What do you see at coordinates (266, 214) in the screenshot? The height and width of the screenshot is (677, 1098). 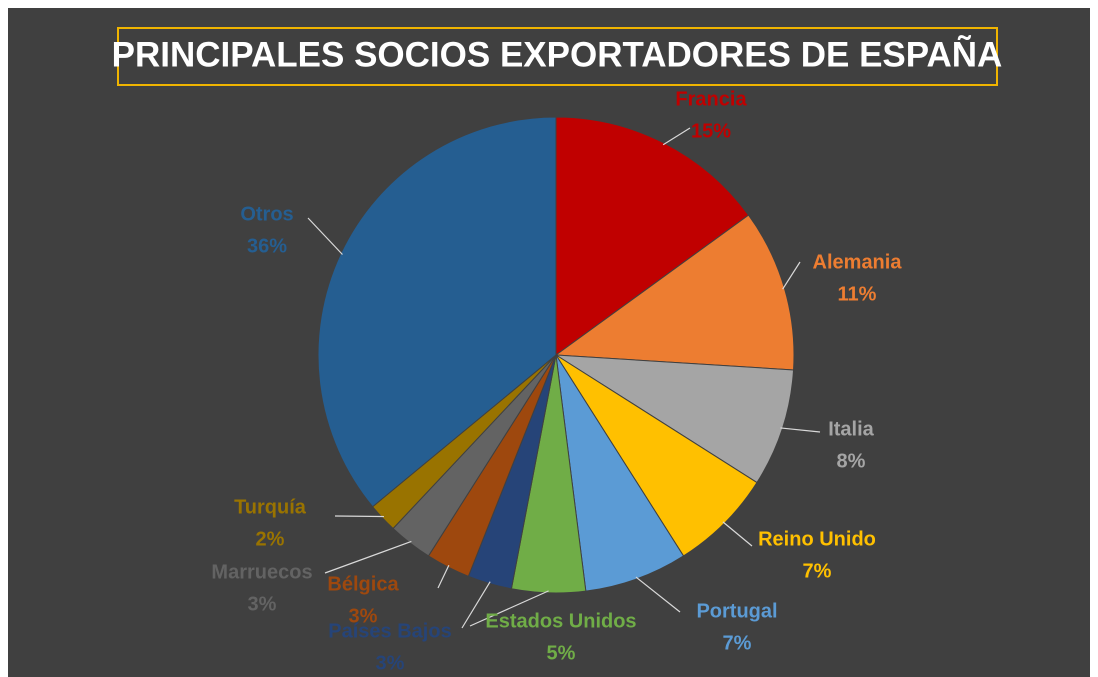 I see `category-label: Otros` at bounding box center [266, 214].